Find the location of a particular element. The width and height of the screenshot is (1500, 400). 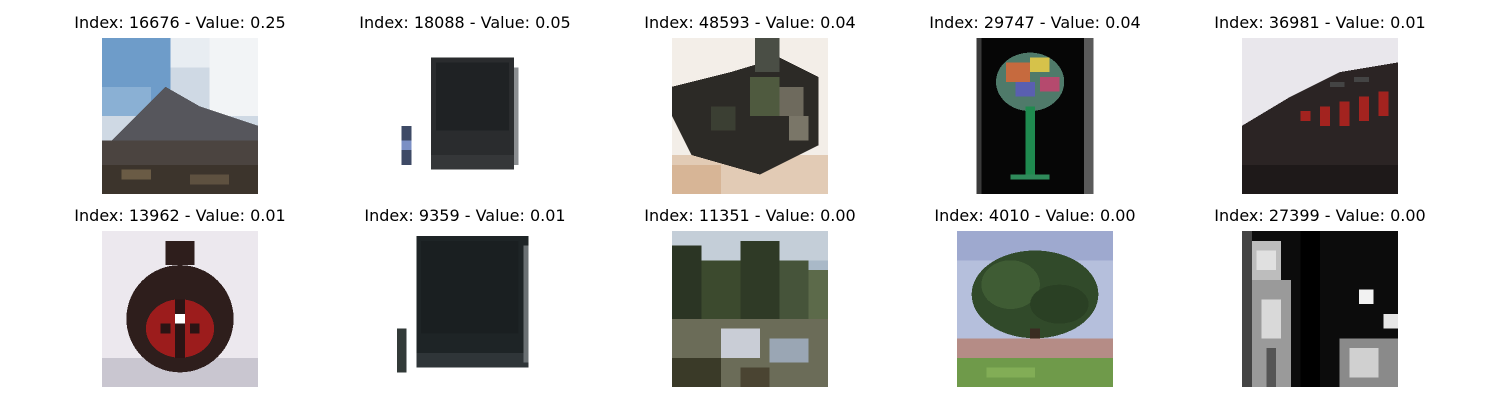

thumbnail-mountain-landscape is located at coordinates (180, 116).